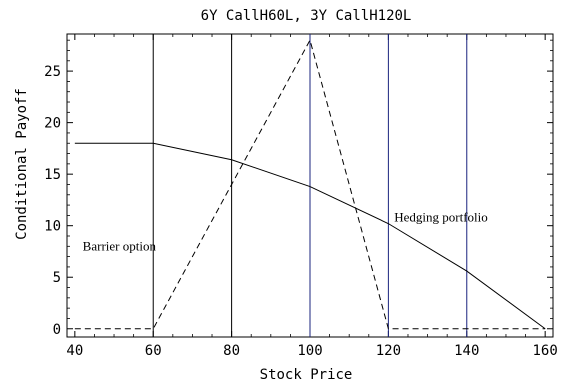  What do you see at coordinates (22, 164) in the screenshot?
I see `y-axis-label: Conditional Payoff` at bounding box center [22, 164].